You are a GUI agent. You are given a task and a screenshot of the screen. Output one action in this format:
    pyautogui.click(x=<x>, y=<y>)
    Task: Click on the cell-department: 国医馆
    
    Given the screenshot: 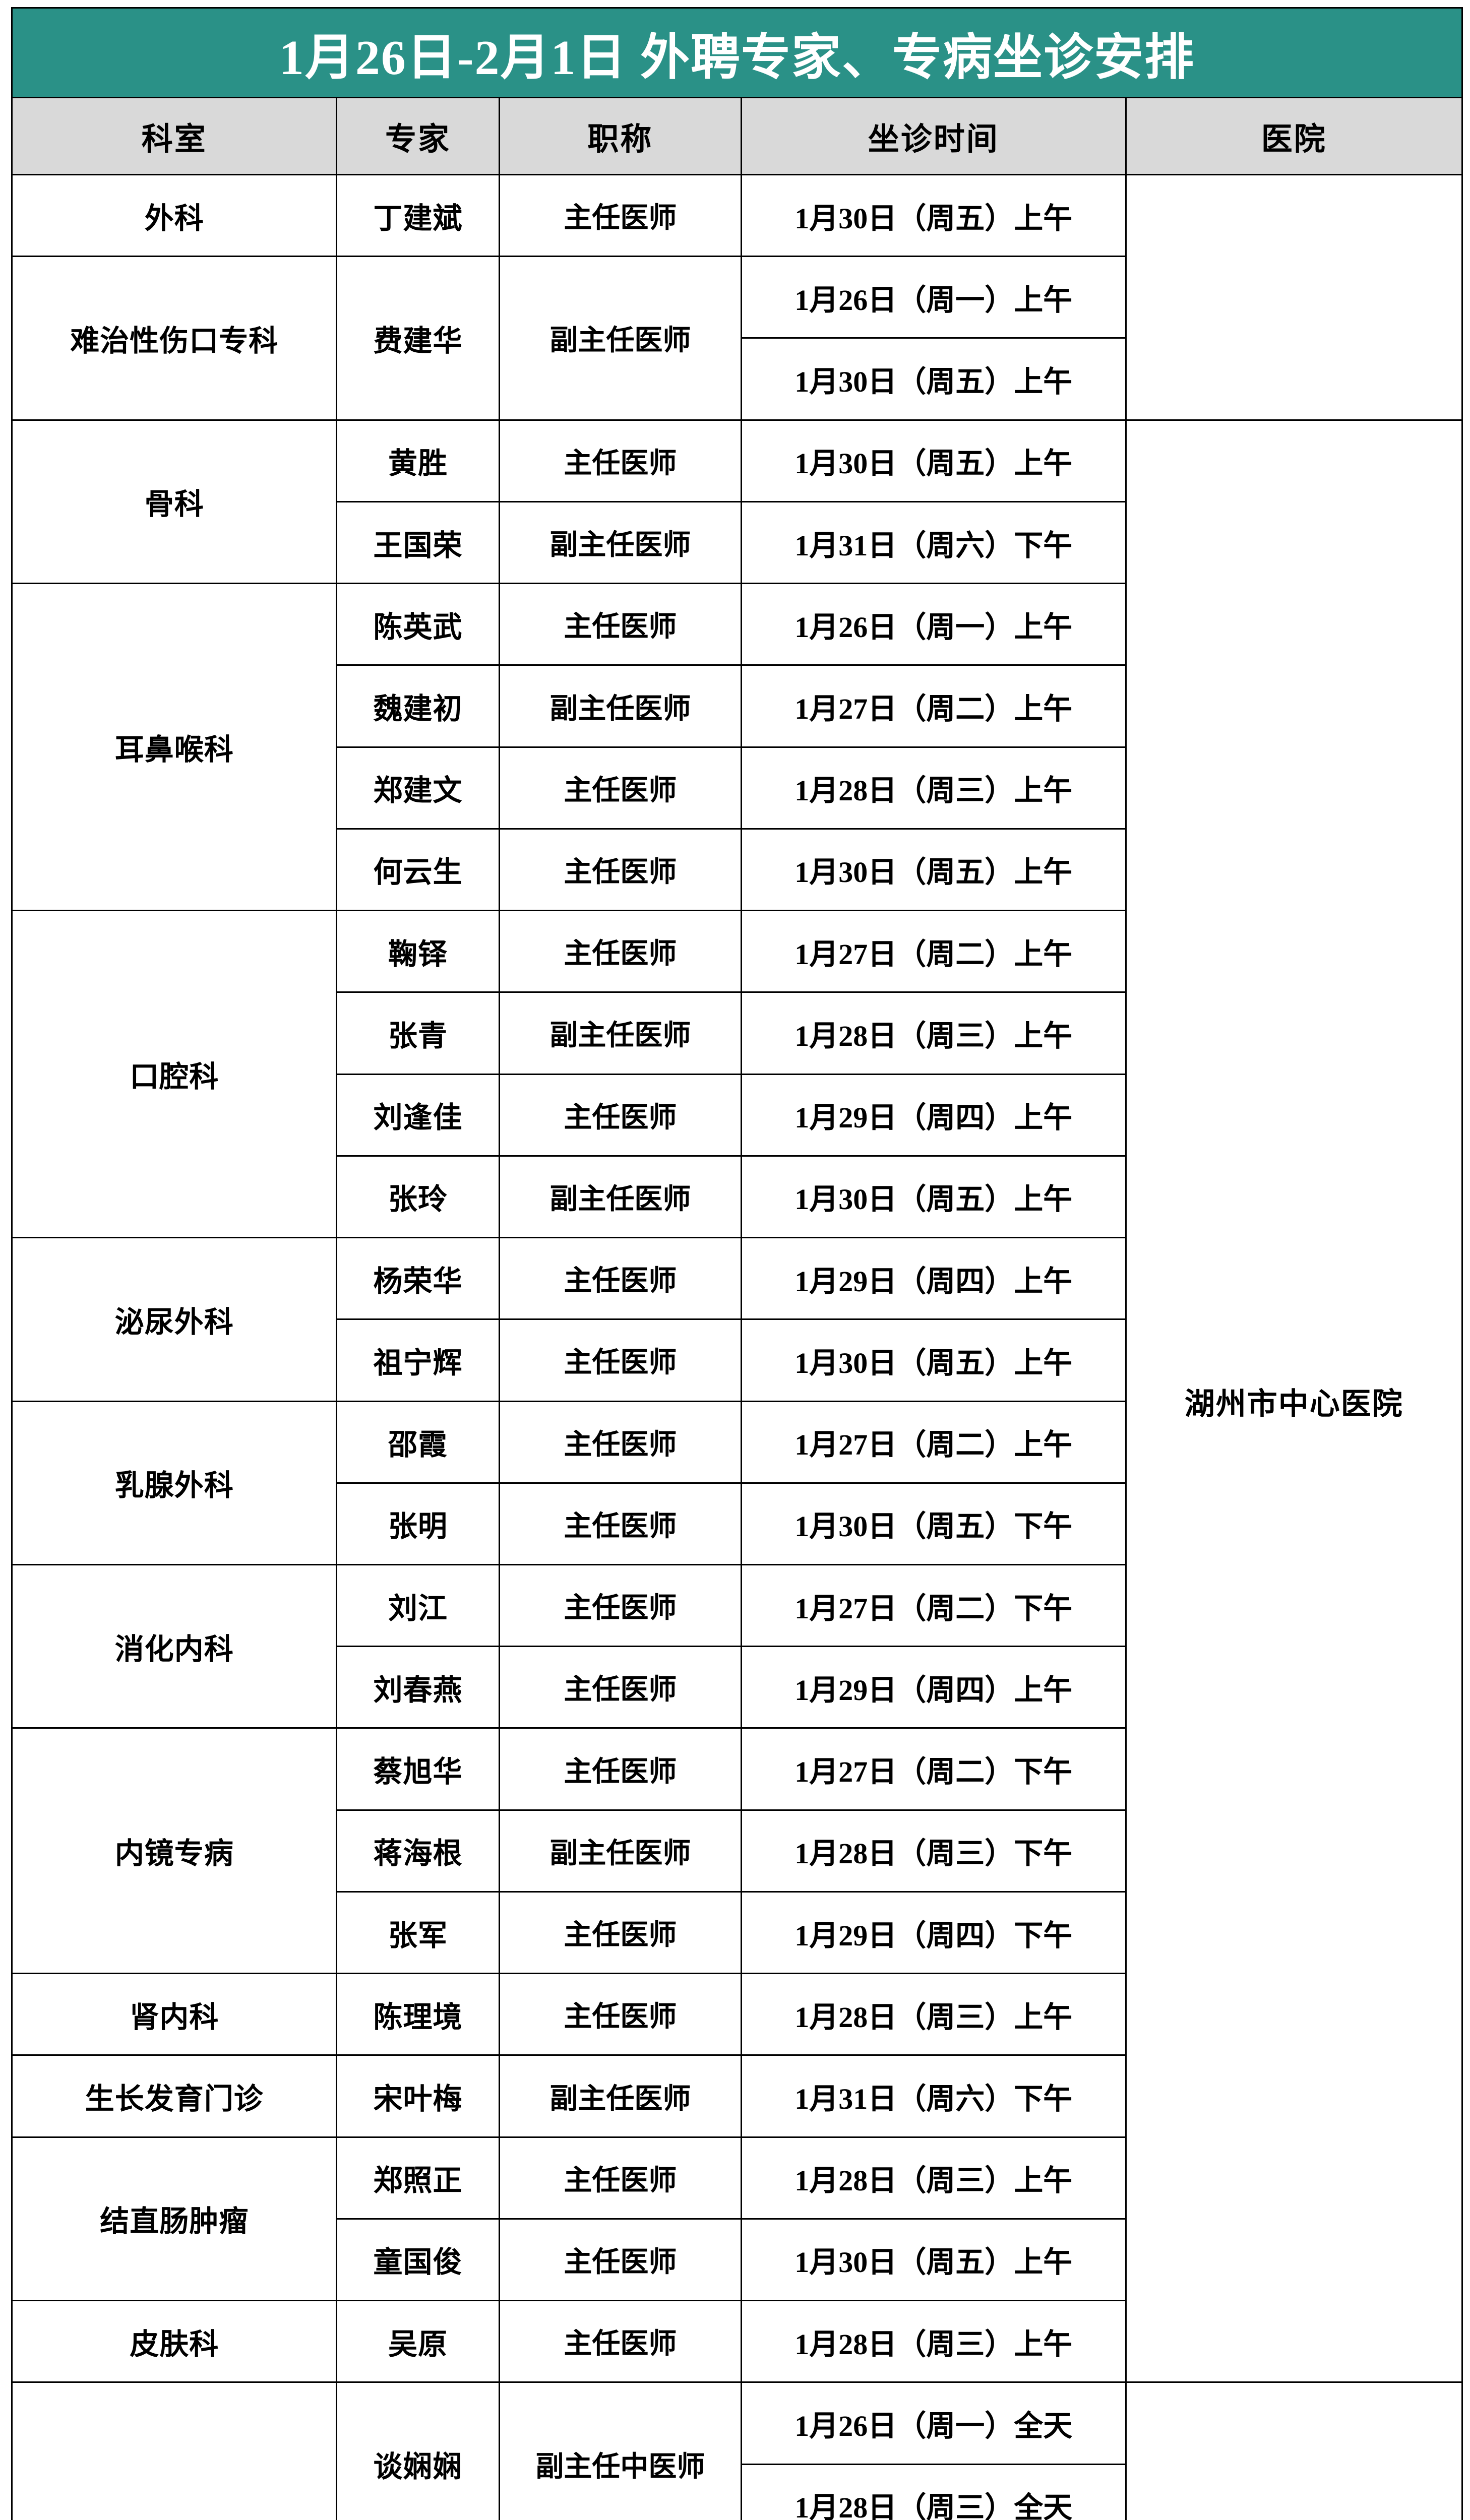 What is the action you would take?
    pyautogui.click(x=174, y=2450)
    